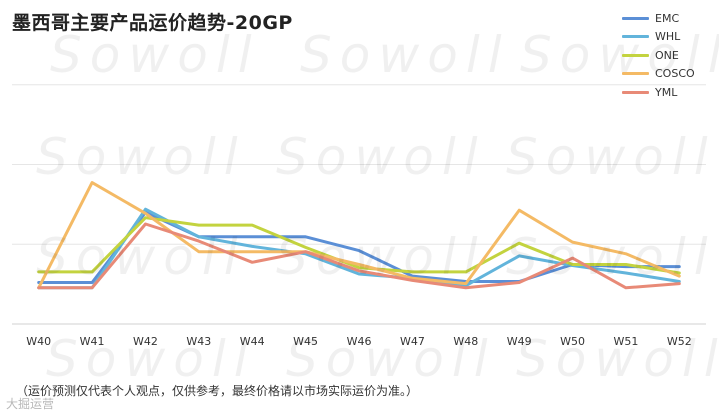 This screenshot has width=719, height=416. Describe the element at coordinates (92, 341) in the screenshot. I see `x-tick-label: W41` at that location.